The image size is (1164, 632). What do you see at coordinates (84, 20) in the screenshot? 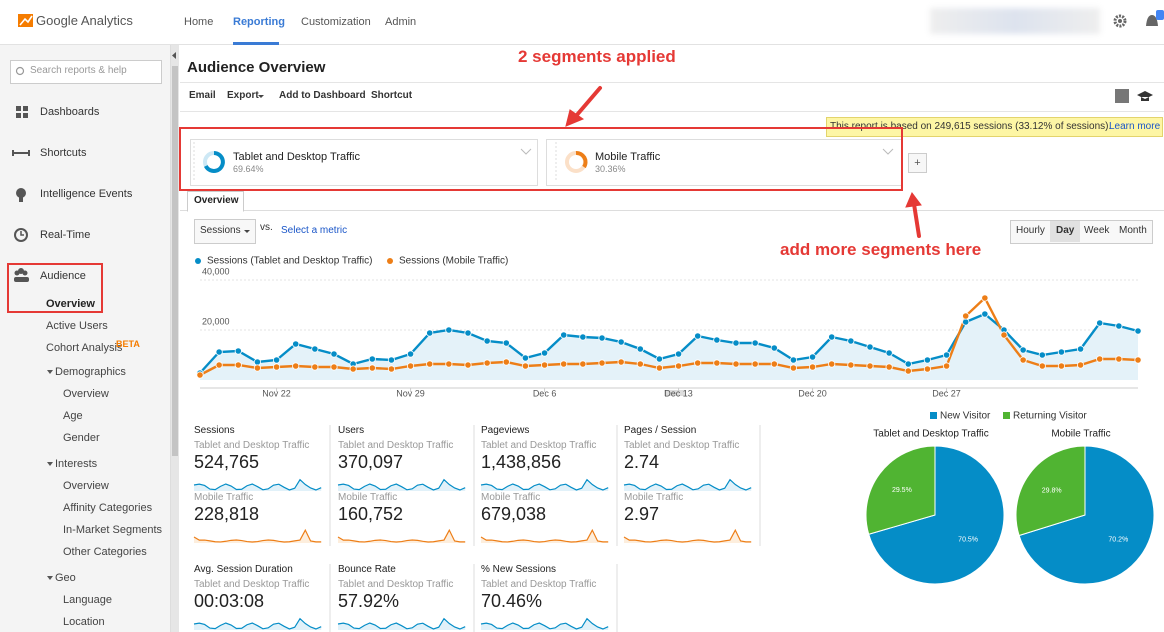
I see `logo-text: Google Analytics` at bounding box center [84, 20].